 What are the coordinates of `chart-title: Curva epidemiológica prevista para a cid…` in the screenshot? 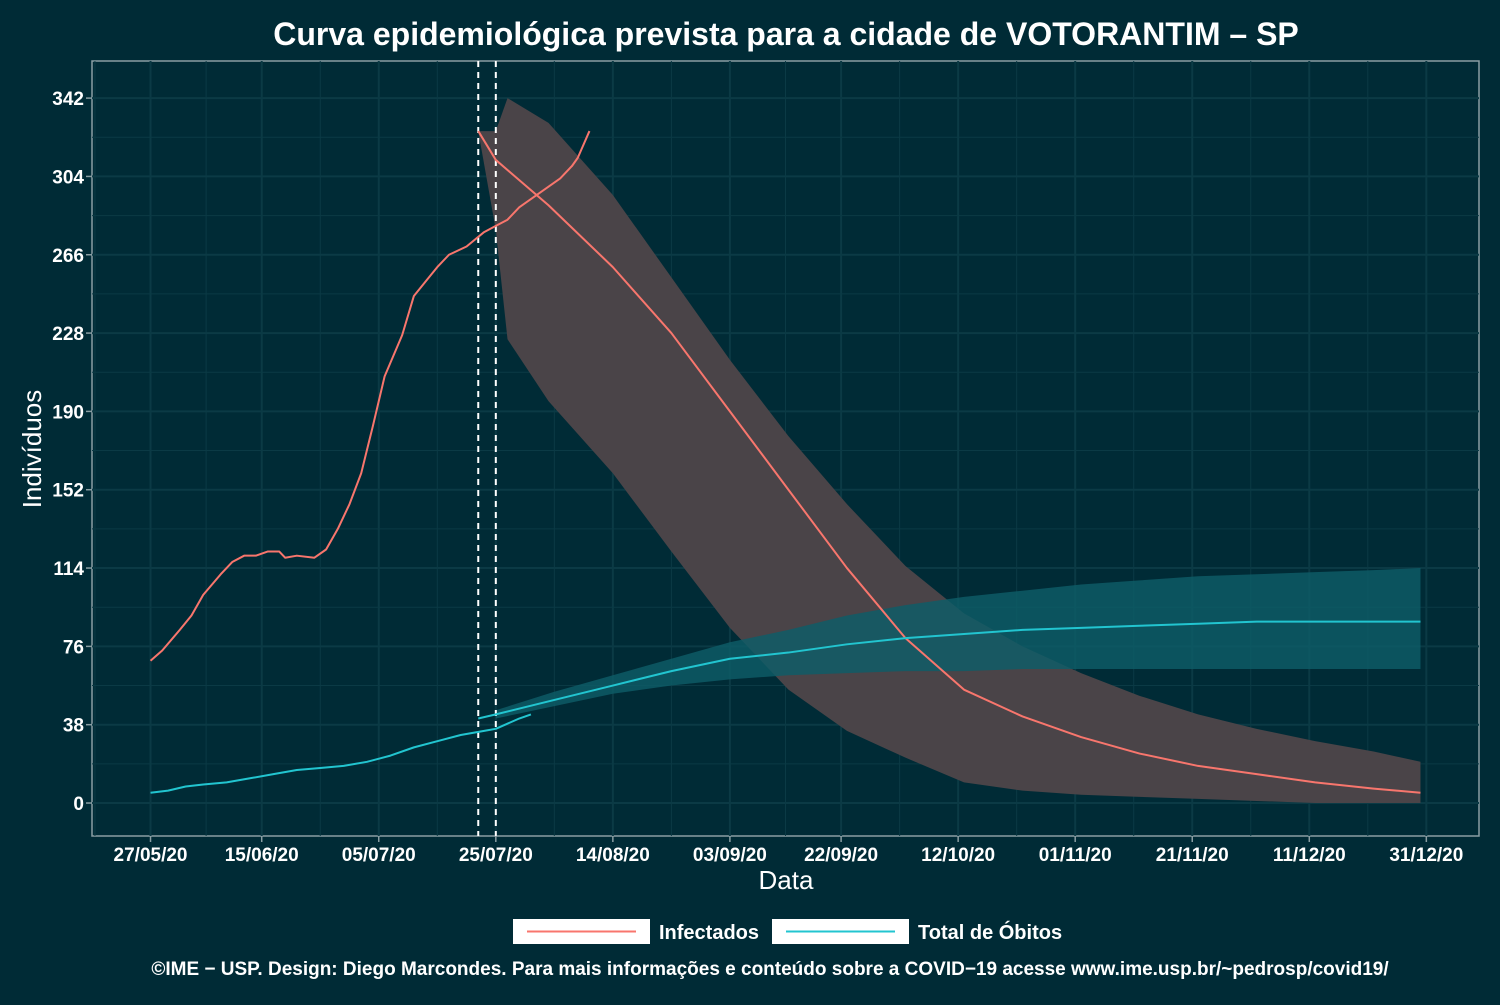 It's located at (786, 34).